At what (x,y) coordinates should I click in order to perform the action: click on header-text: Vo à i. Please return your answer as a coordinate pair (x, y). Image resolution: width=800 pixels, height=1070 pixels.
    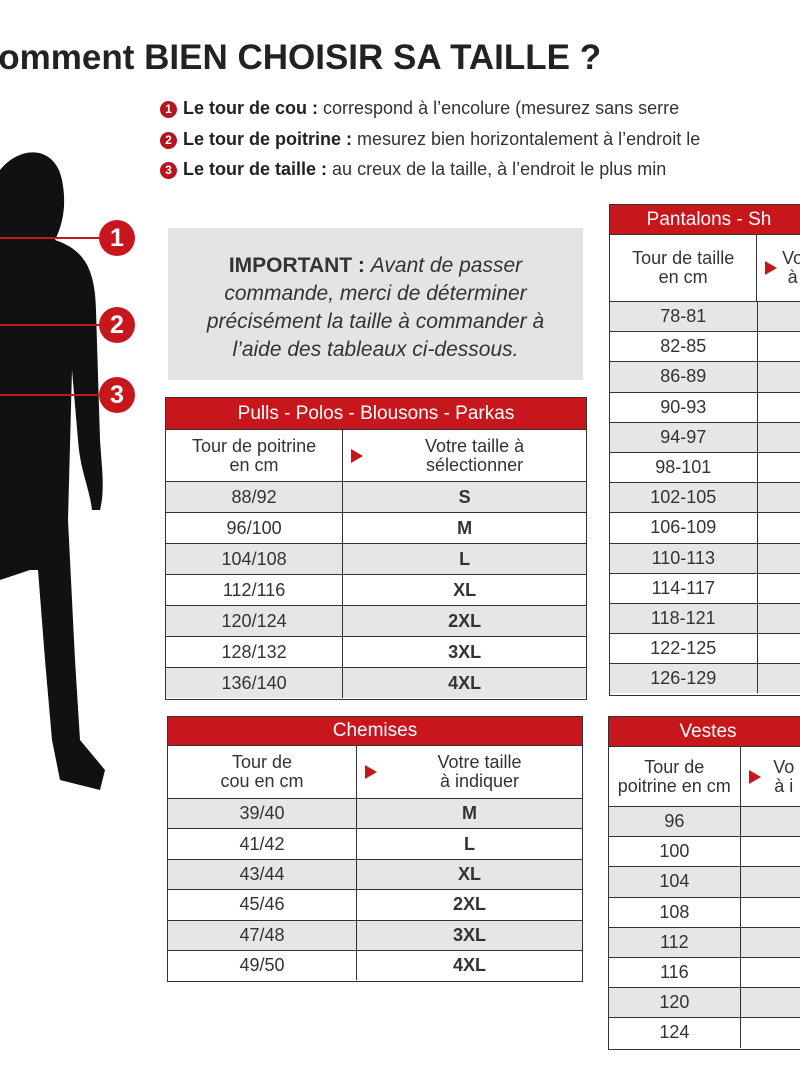
    Looking at the image, I should click on (784, 776).